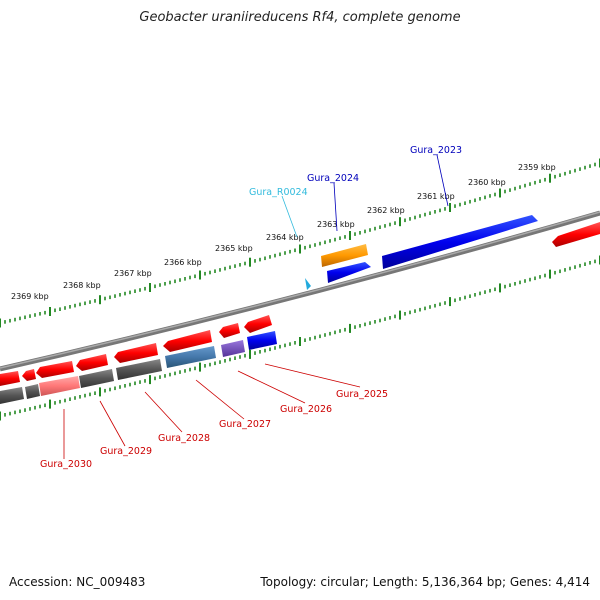 The width and height of the screenshot is (600, 600). Describe the element at coordinates (187, 341) in the screenshot. I see `gene-gura-2027` at that location.